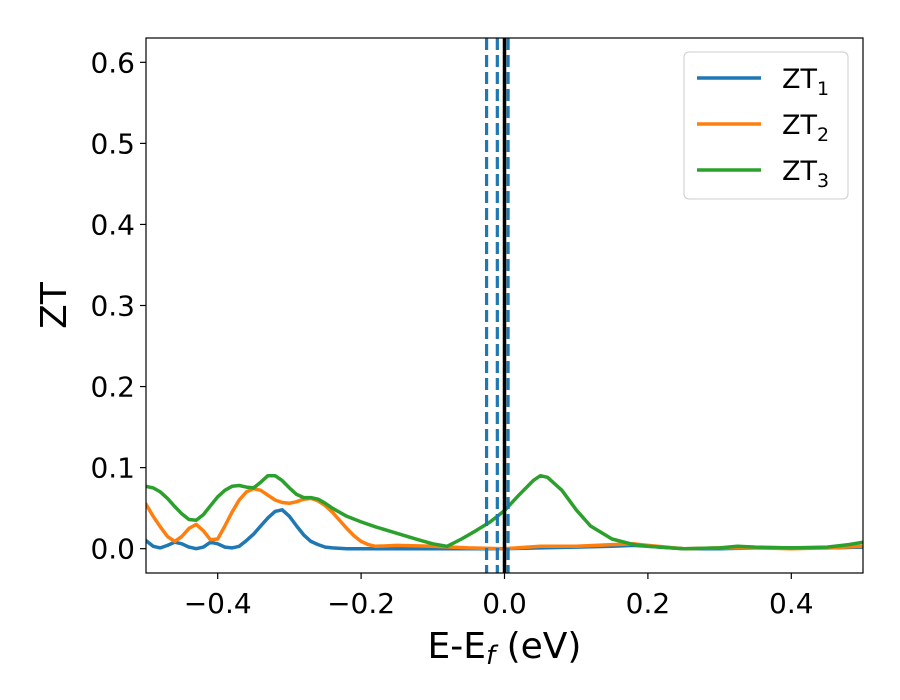 This screenshot has width=900, height=700. What do you see at coordinates (112, 306) in the screenshot?
I see `y-tick-label: 0.3` at bounding box center [112, 306].